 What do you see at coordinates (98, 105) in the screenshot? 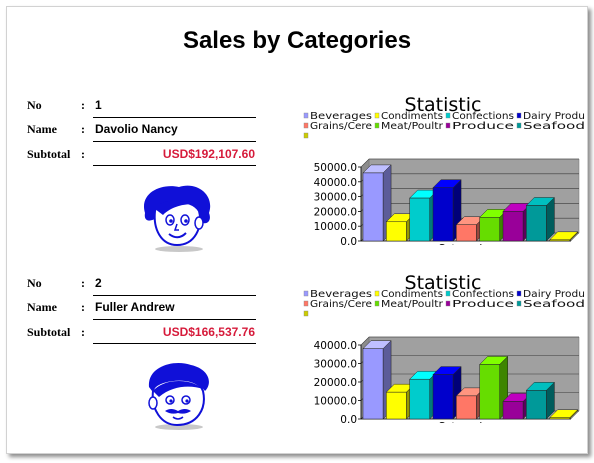
I see `no-value: 1` at bounding box center [98, 105].